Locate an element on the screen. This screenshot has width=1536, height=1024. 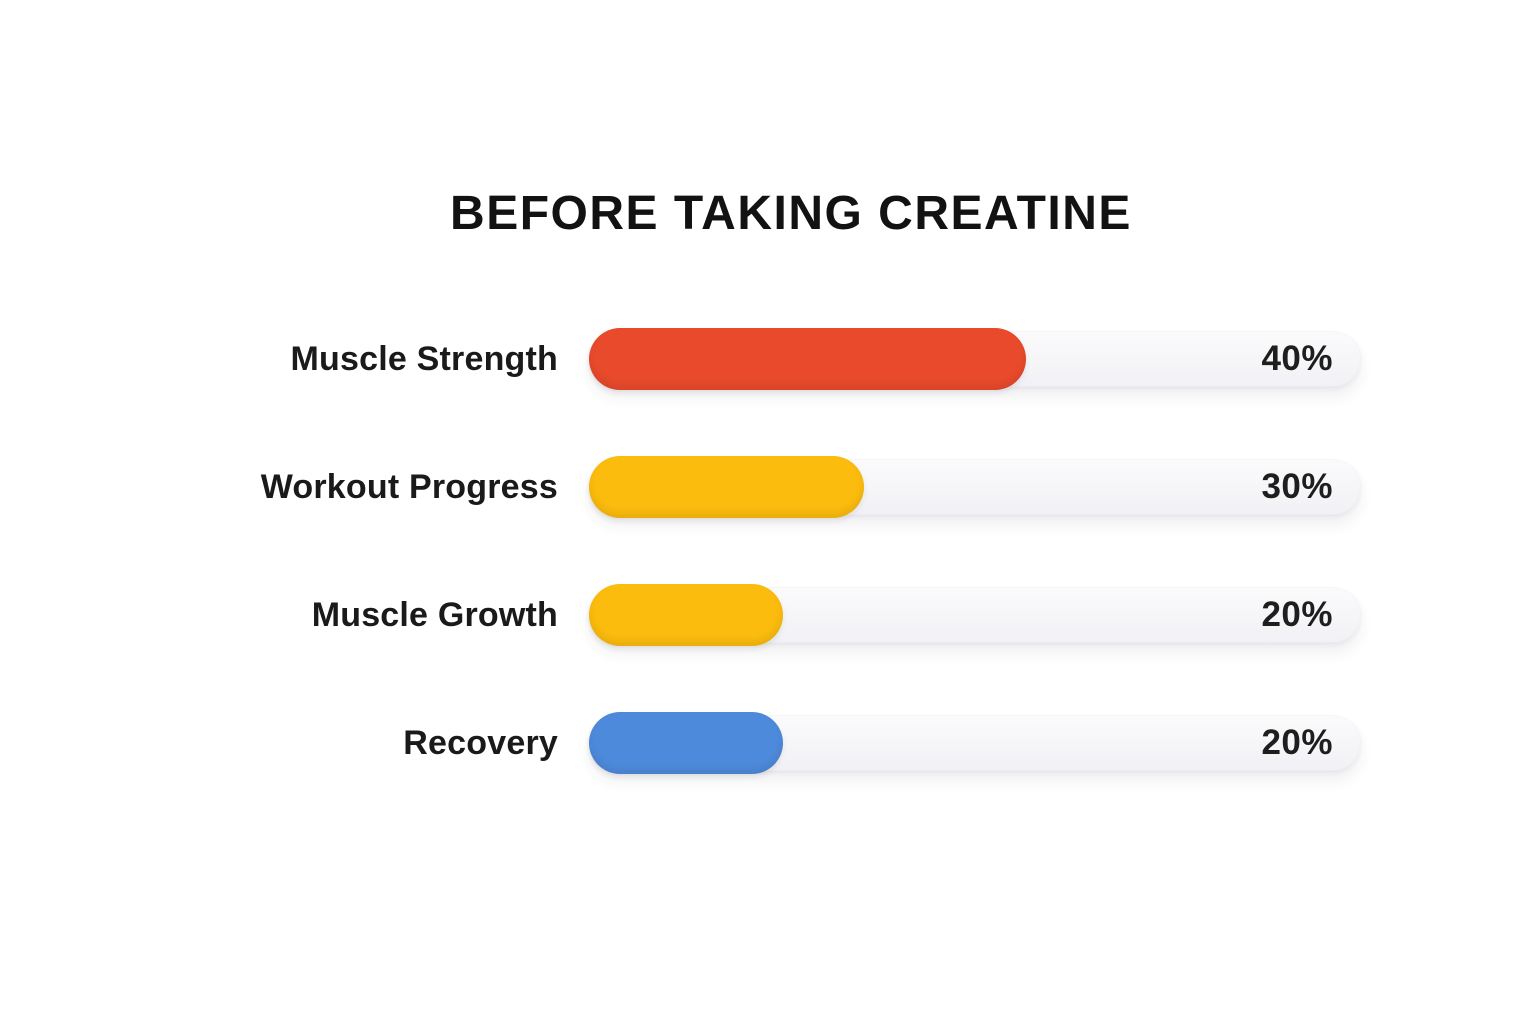
bar-row-muscle-growth: Muscle Growth 20% is located at coordinates (791, 615).